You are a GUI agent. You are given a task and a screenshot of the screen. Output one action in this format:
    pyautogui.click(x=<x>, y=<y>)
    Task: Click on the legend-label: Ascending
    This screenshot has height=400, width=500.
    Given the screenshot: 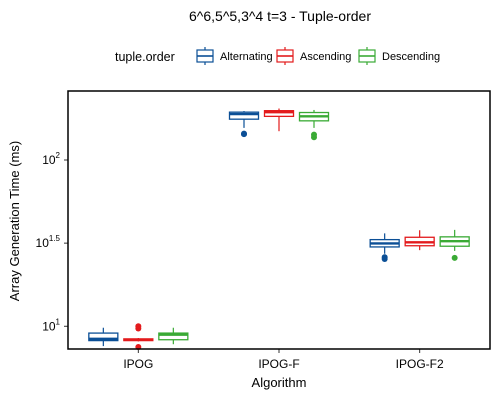 What is the action you would take?
    pyautogui.click(x=325, y=57)
    